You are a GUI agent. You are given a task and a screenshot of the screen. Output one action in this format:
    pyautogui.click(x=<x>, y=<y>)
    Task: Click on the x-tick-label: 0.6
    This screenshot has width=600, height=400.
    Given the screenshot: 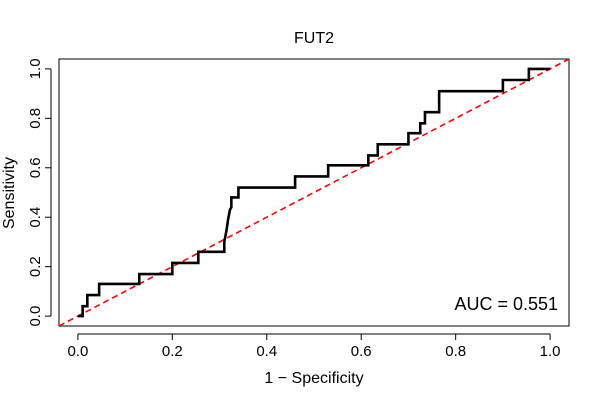 What is the action you would take?
    pyautogui.click(x=361, y=351)
    